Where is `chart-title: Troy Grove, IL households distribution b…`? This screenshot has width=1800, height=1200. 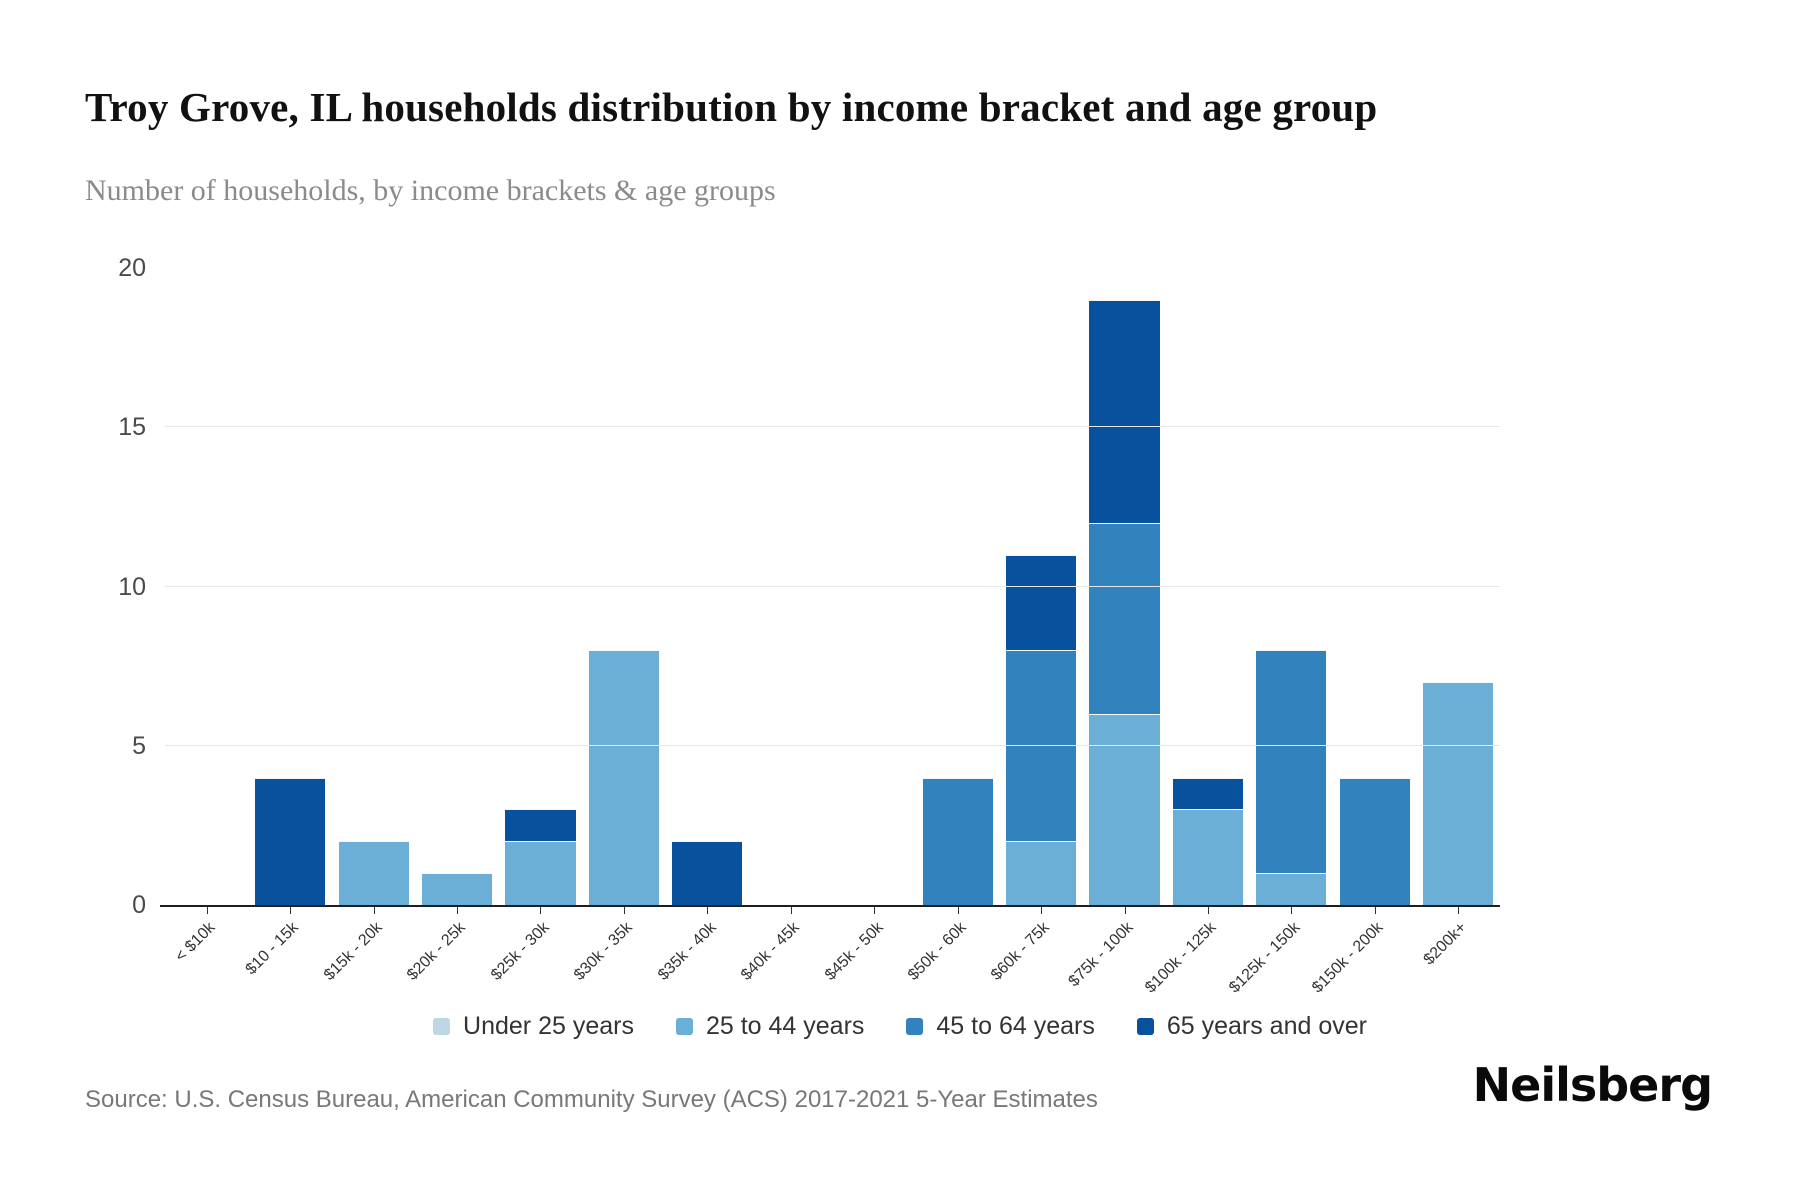
chart-title: Troy Grove, IL households distribution b… is located at coordinates (731, 107).